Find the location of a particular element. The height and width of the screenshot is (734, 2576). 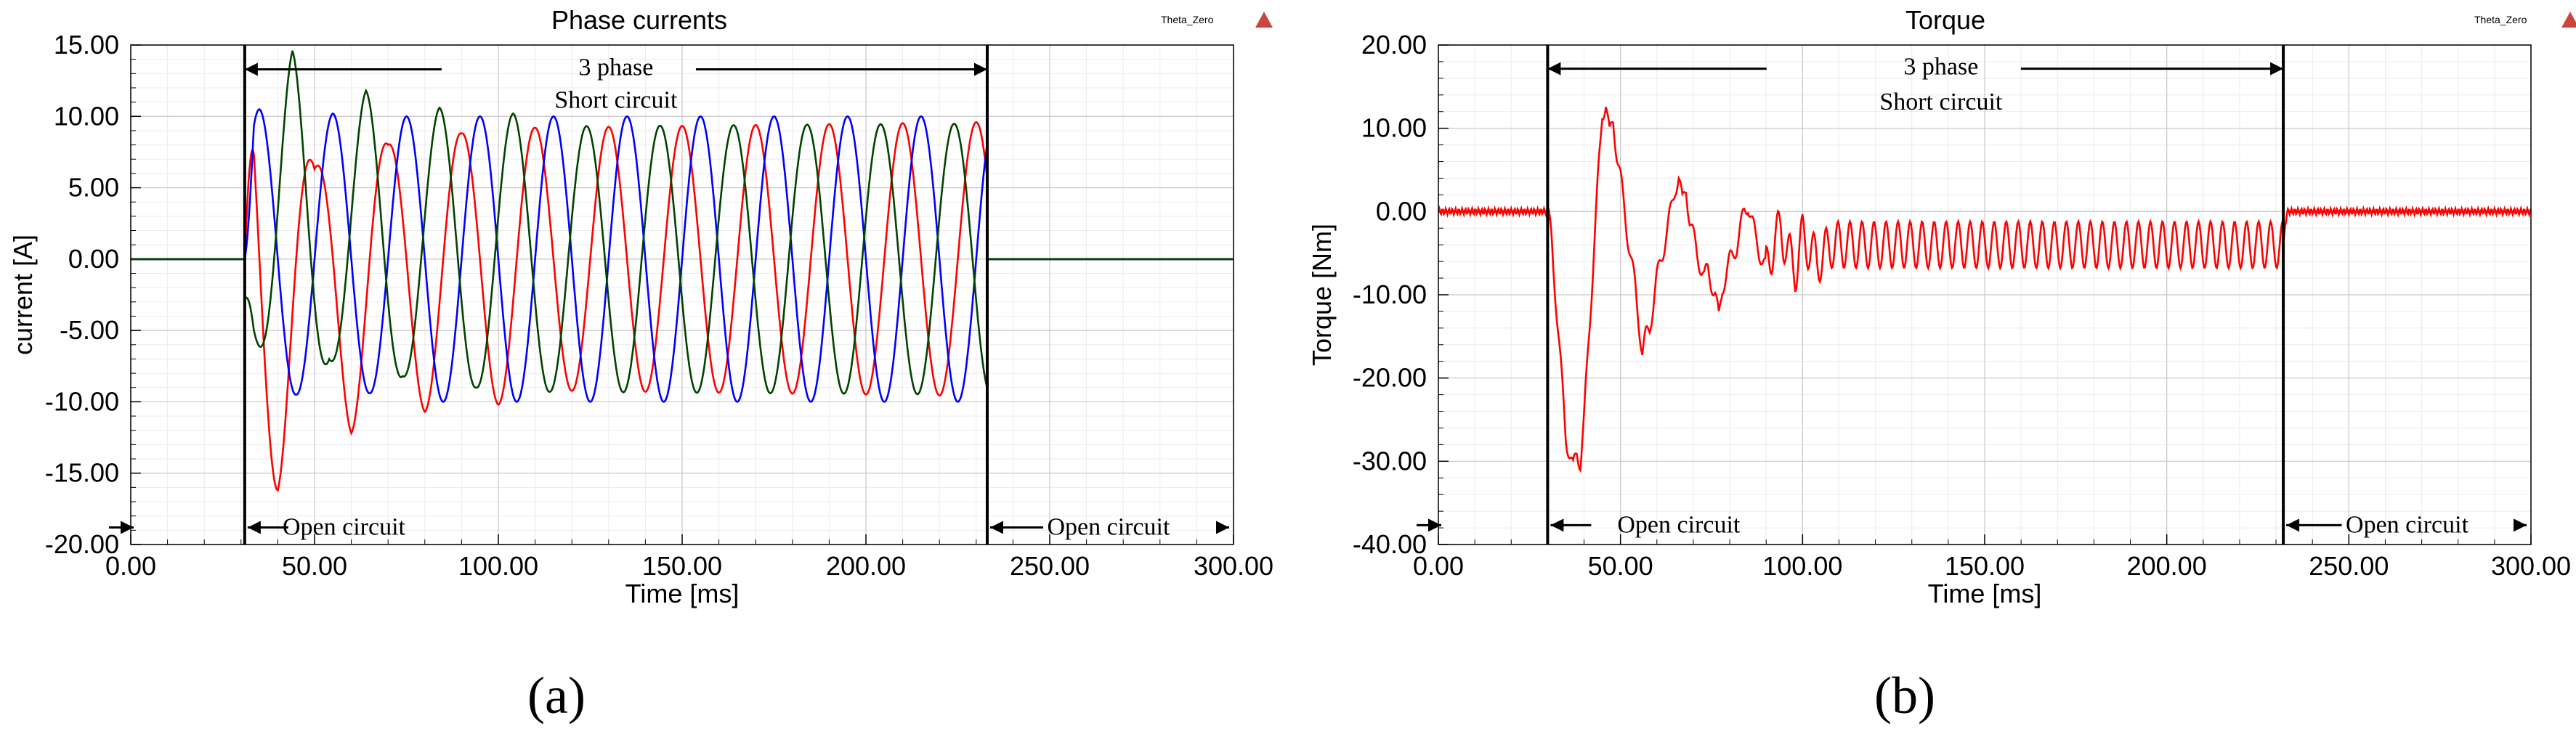

y-tick-label: -40.00 is located at coordinates (1390, 544).